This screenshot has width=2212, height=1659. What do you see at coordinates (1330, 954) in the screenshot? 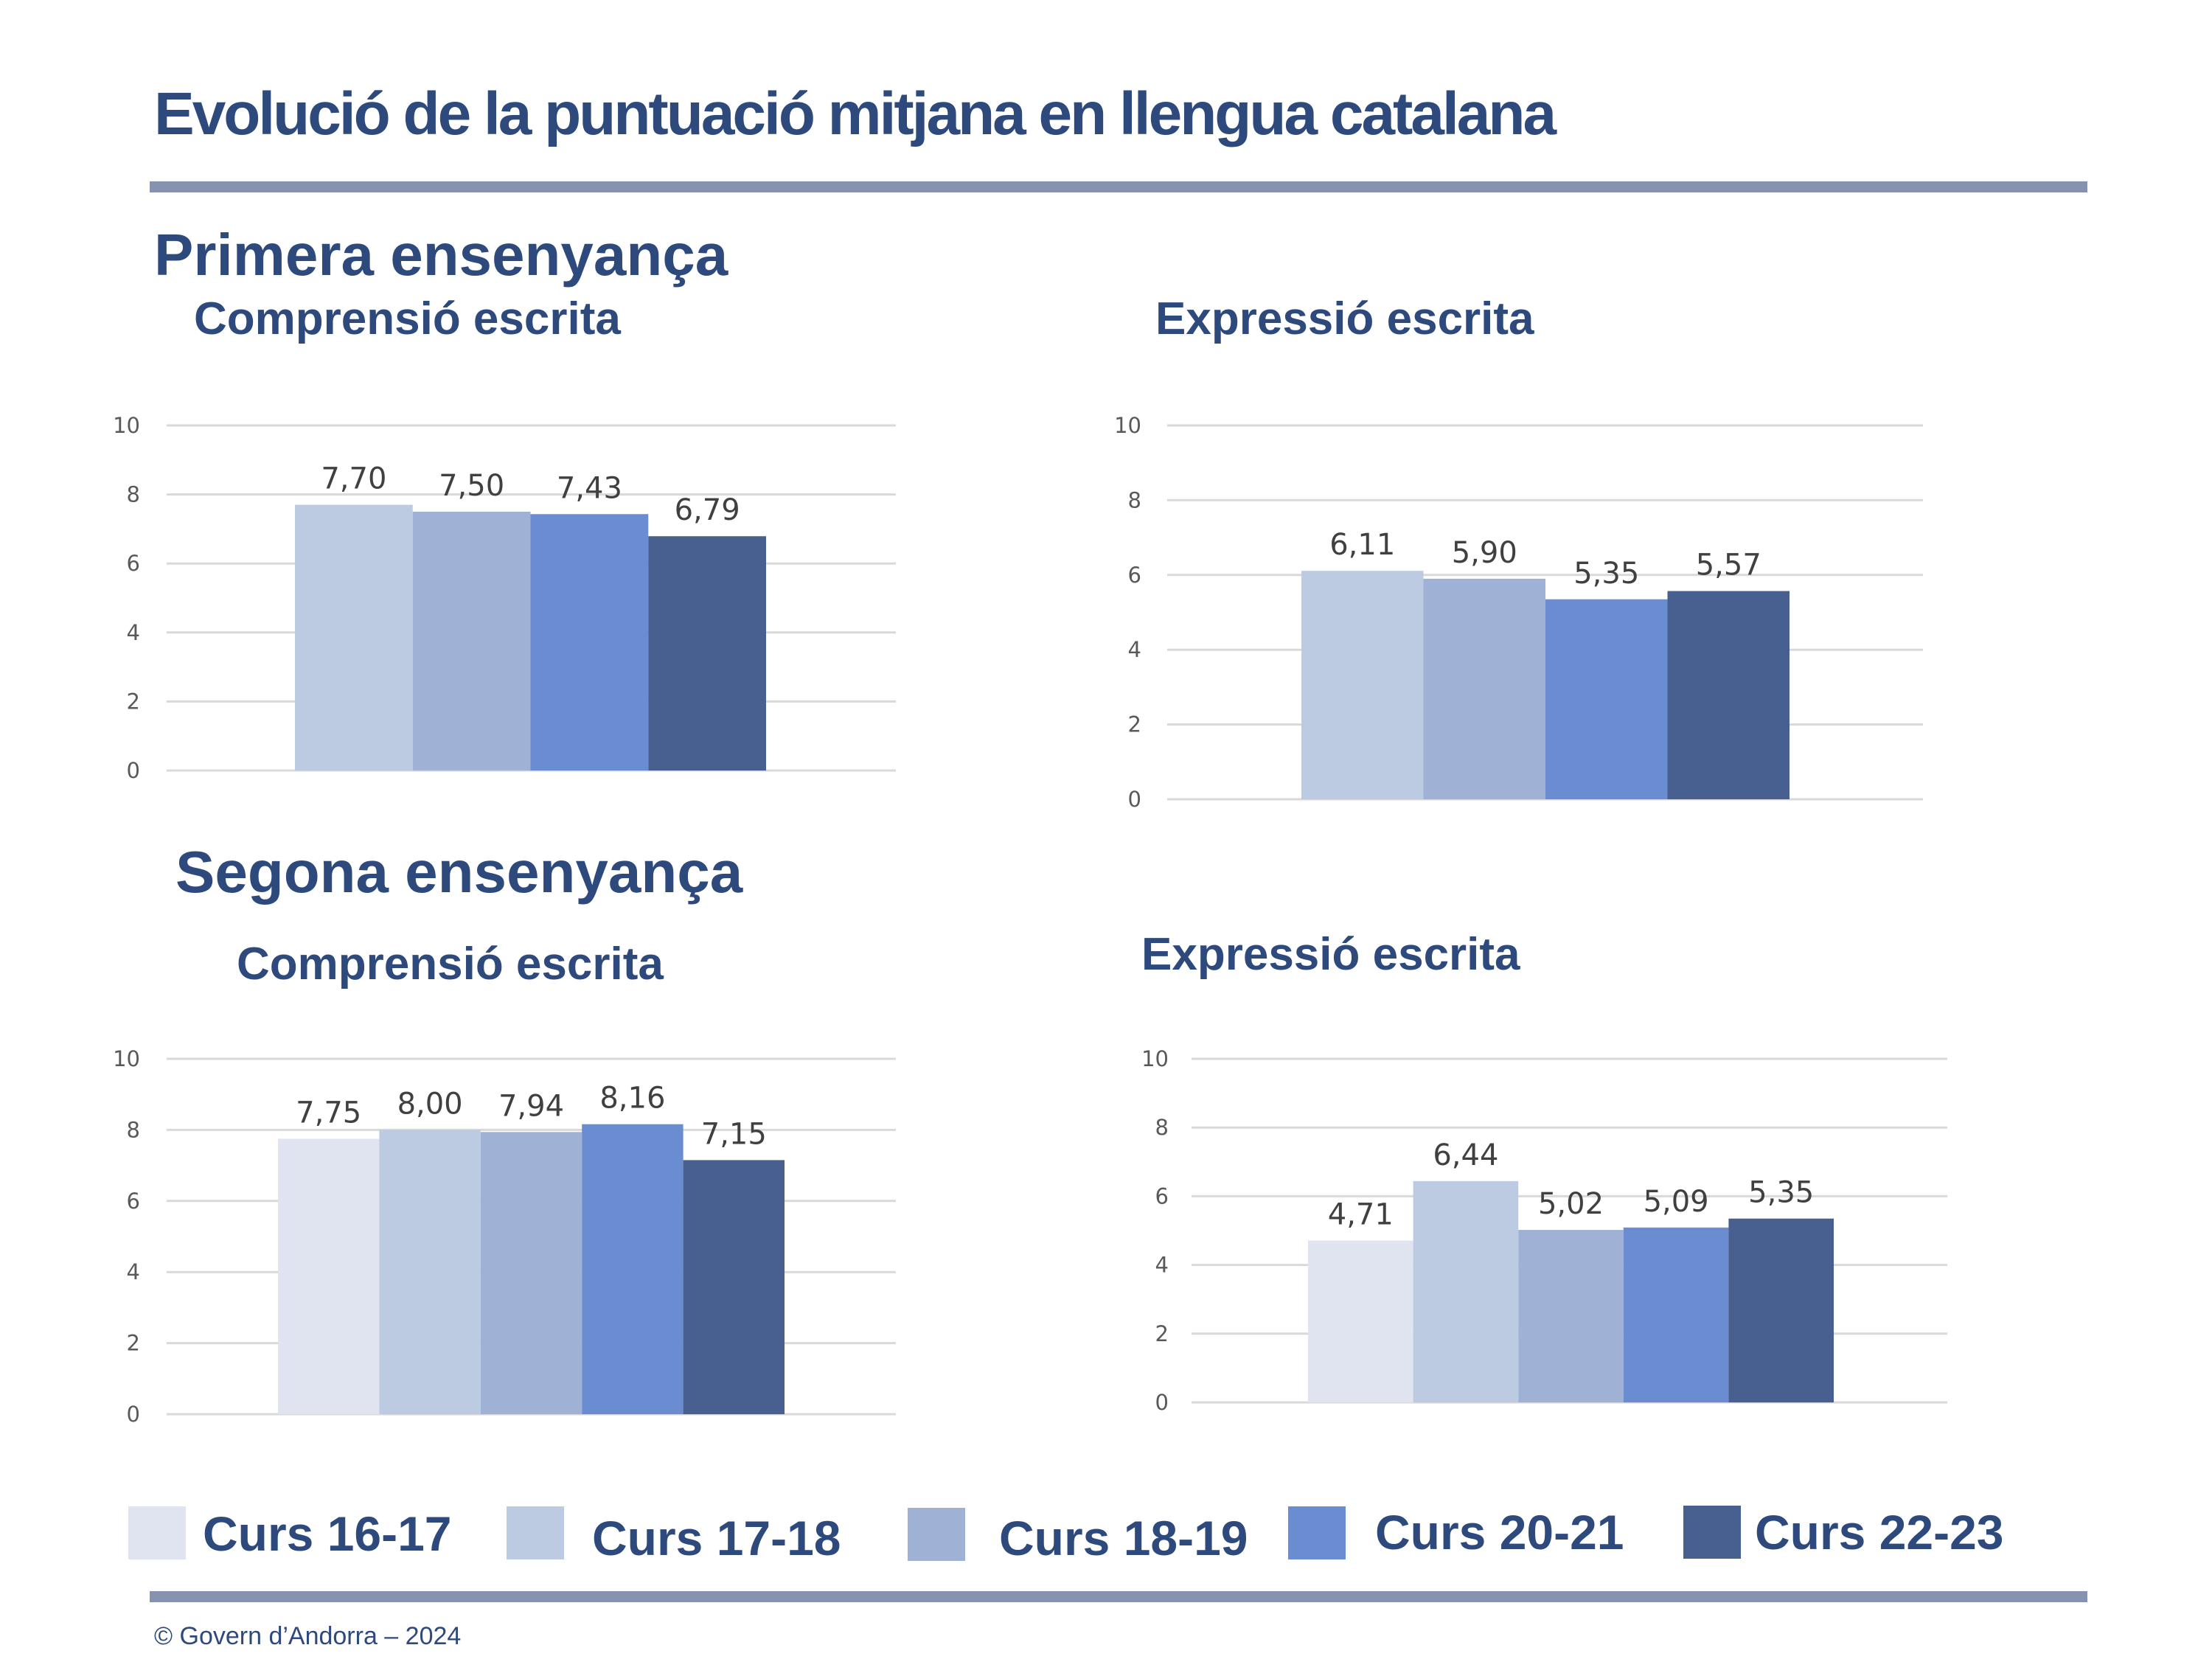
I see `chart-title-segona-expressio: Expressió escrita` at bounding box center [1330, 954].